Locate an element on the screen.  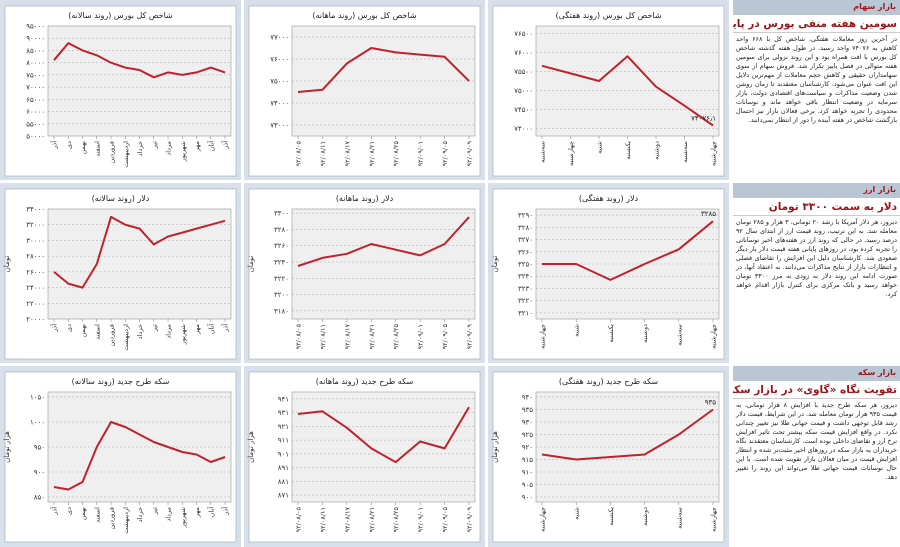
y-tick-label: ۳۲۱۰ is located at coordinates (525, 313).